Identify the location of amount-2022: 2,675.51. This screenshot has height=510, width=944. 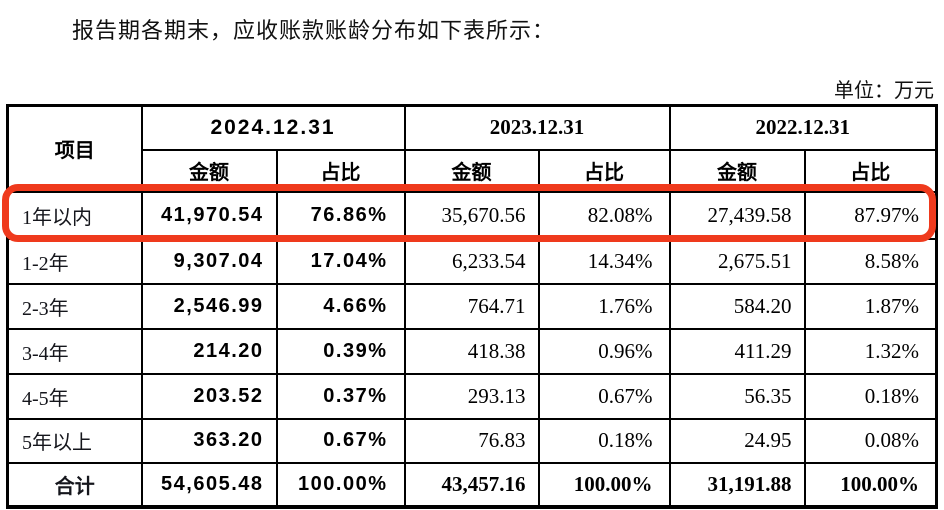
(737, 261).